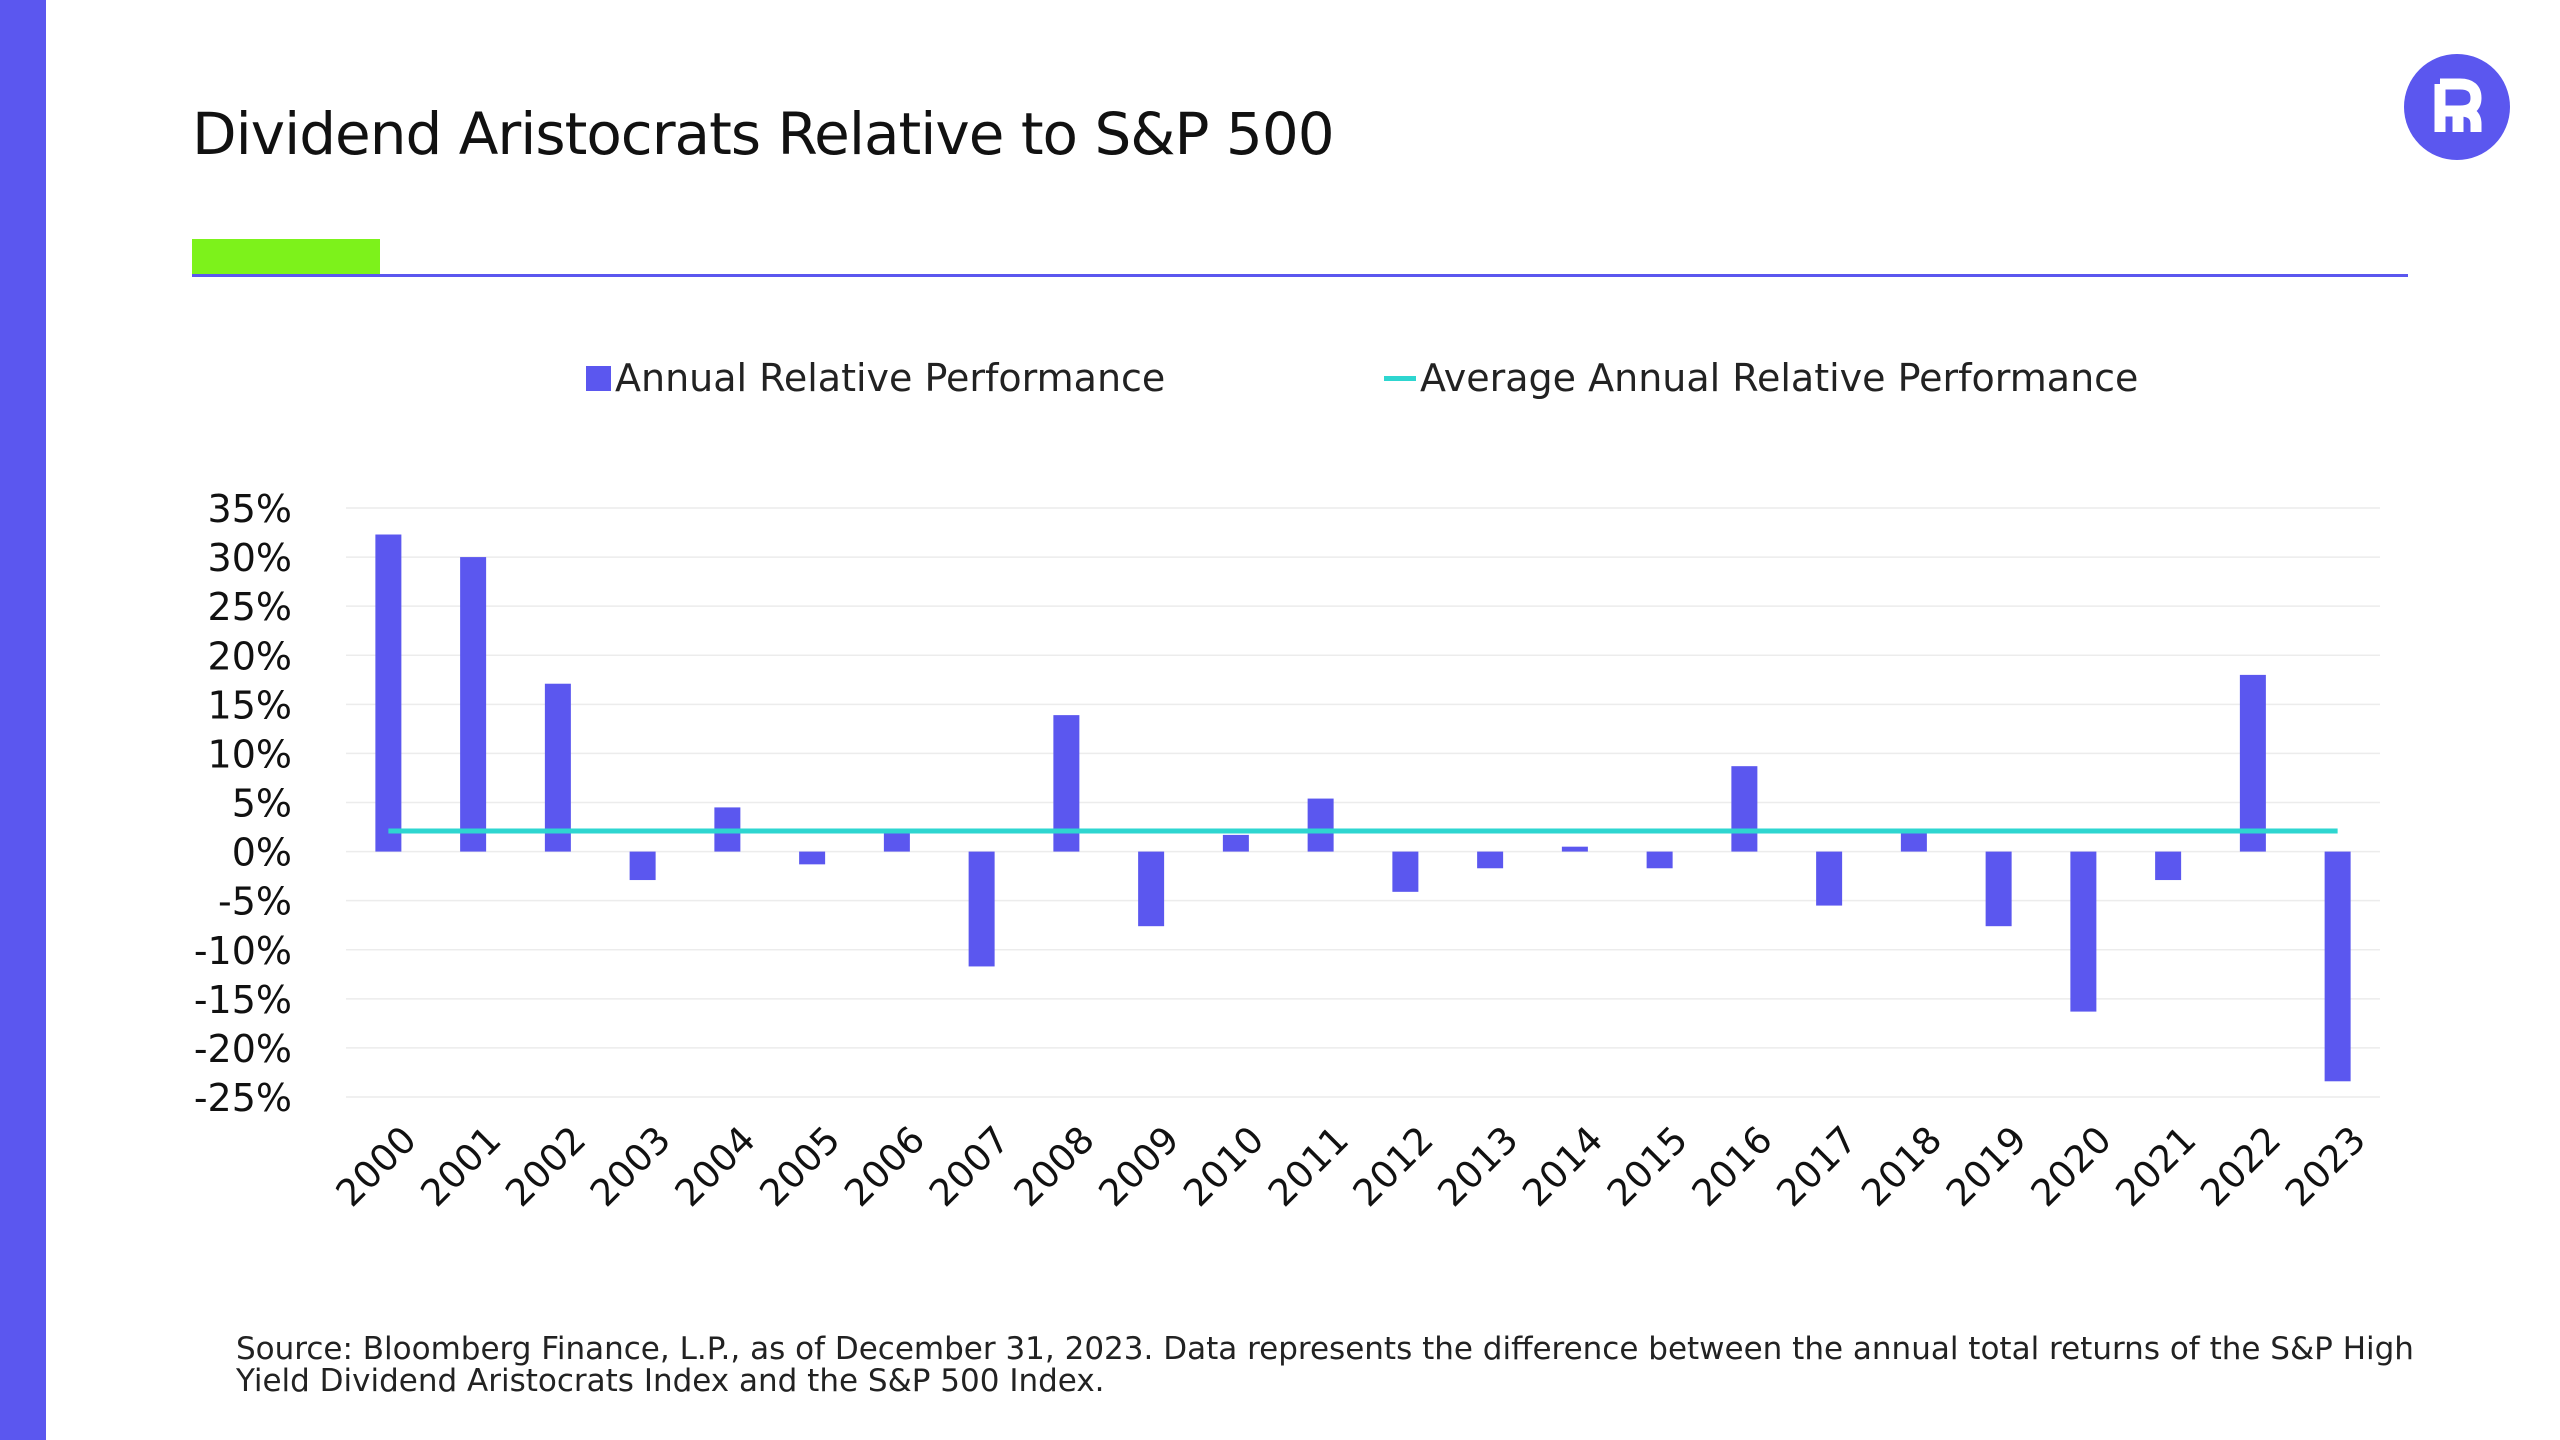 This screenshot has height=1440, width=2560. Describe the element at coordinates (630, 1166) in the screenshot. I see `x-tick-label: 2003` at that location.